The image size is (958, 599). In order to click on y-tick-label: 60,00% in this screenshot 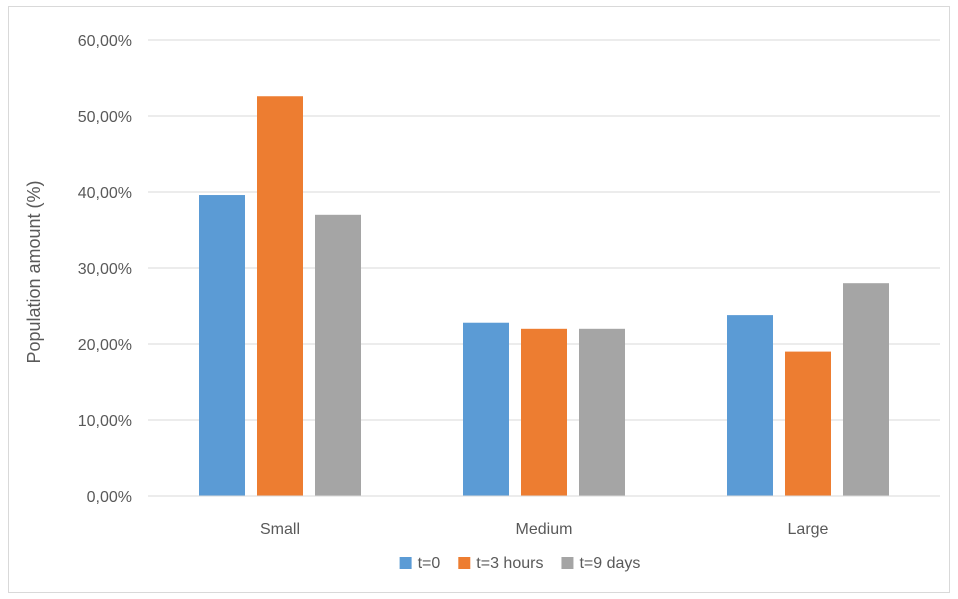, I will do `click(105, 41)`.